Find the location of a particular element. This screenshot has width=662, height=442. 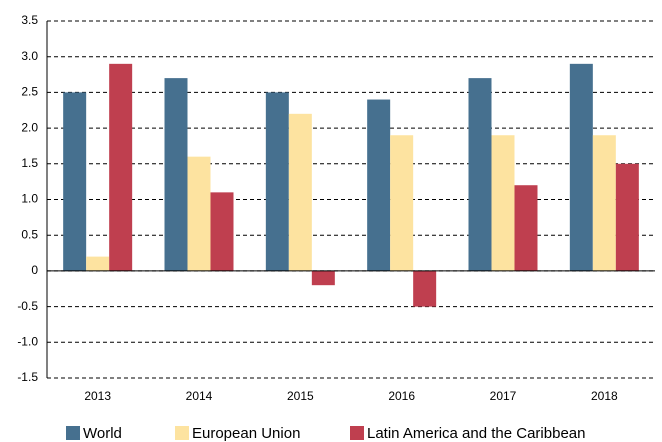

y-tick-label: 1.5 is located at coordinates (29, 163).